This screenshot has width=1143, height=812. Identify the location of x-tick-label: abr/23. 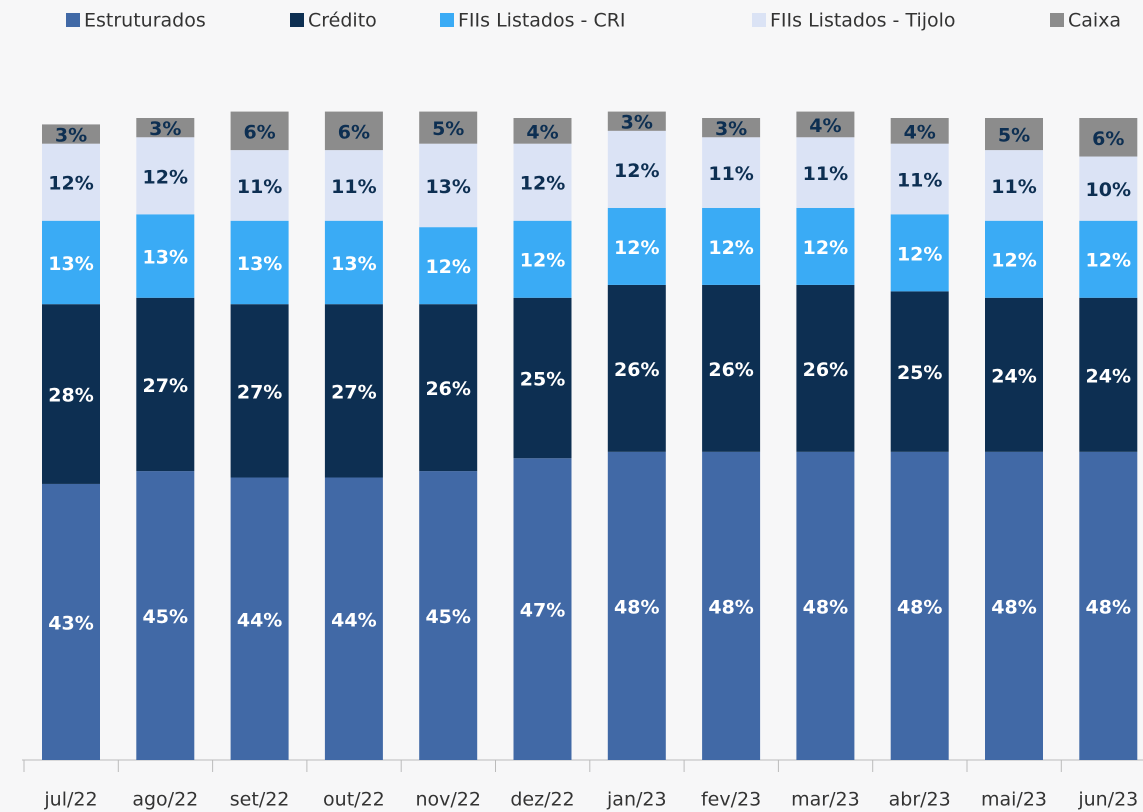
(920, 800).